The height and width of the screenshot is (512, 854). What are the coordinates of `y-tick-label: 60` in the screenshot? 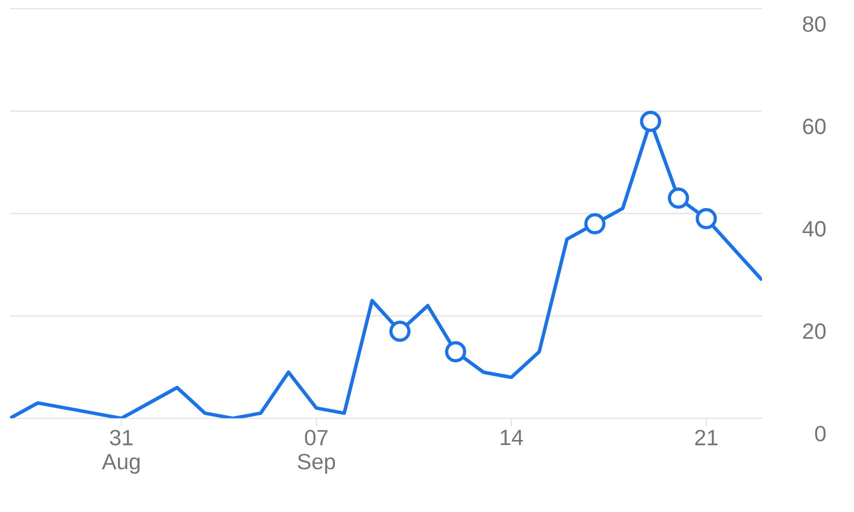 It's located at (814, 126).